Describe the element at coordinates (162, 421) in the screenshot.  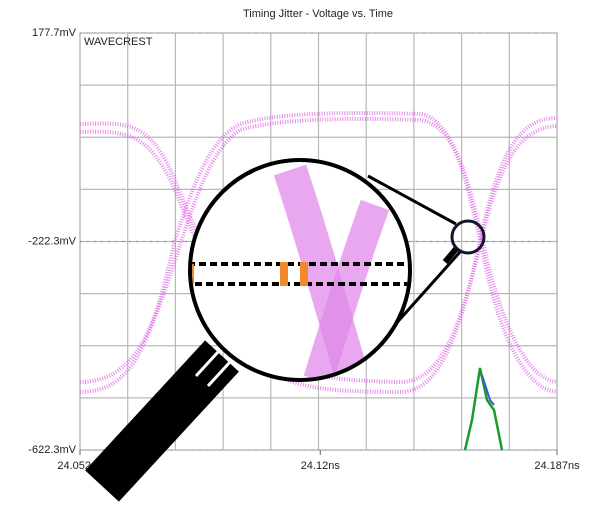
I see `handle` at that location.